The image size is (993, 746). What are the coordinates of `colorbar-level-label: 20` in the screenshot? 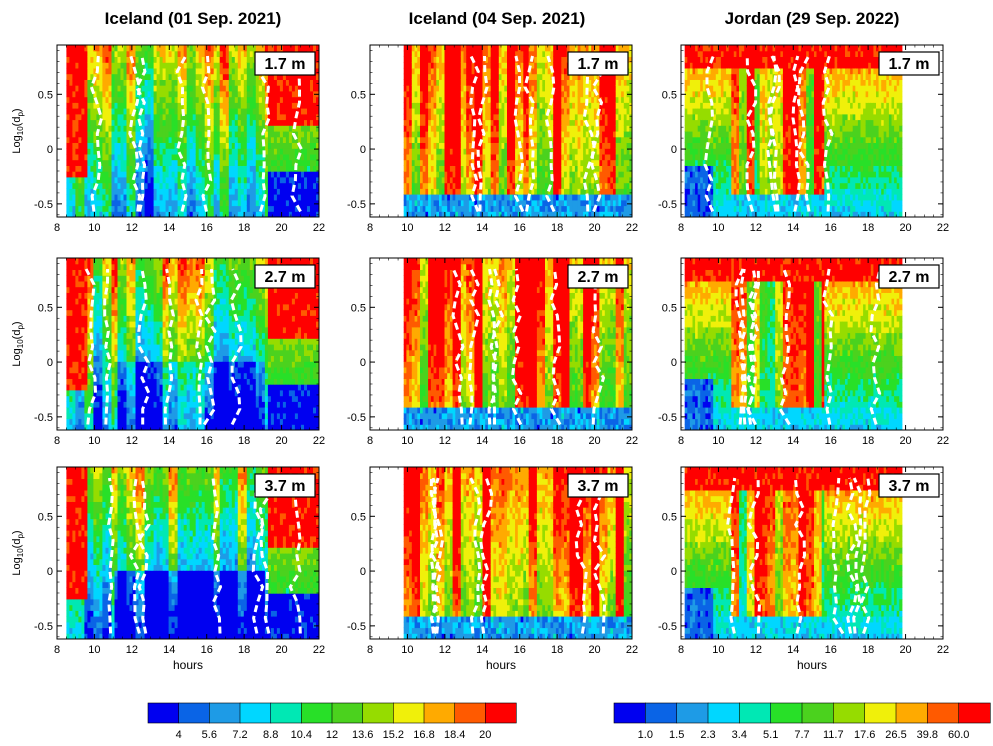 It's located at (485, 735).